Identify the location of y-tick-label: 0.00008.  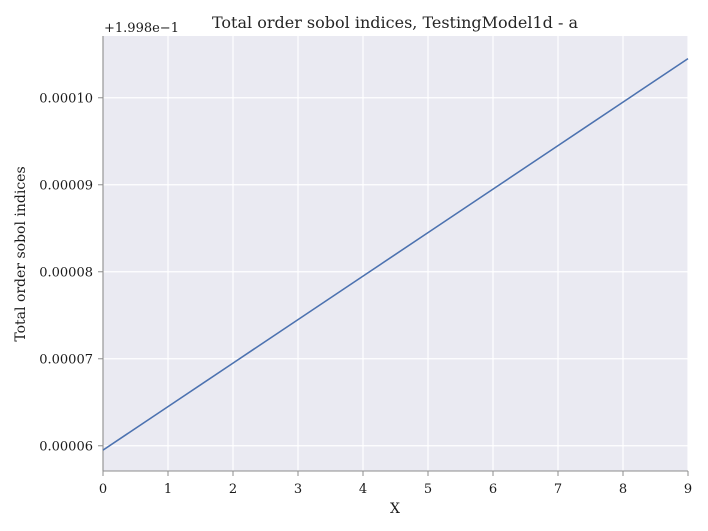
(66, 272).